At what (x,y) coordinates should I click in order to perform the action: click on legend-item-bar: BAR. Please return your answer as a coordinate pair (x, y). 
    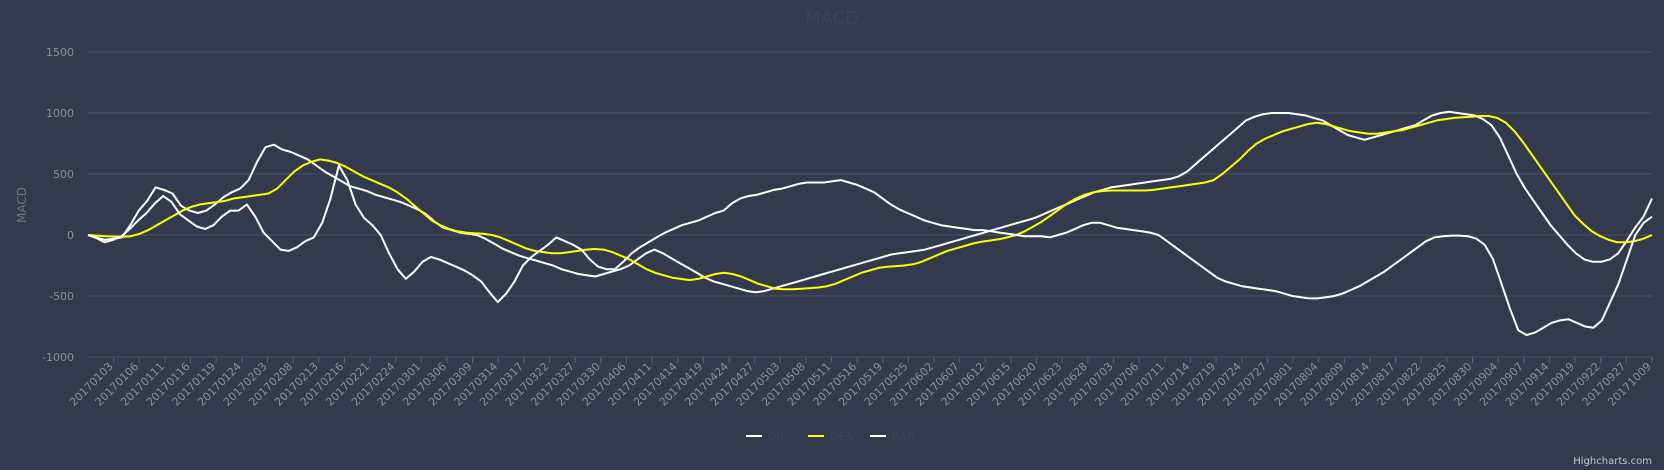
    Looking at the image, I should click on (892, 436).